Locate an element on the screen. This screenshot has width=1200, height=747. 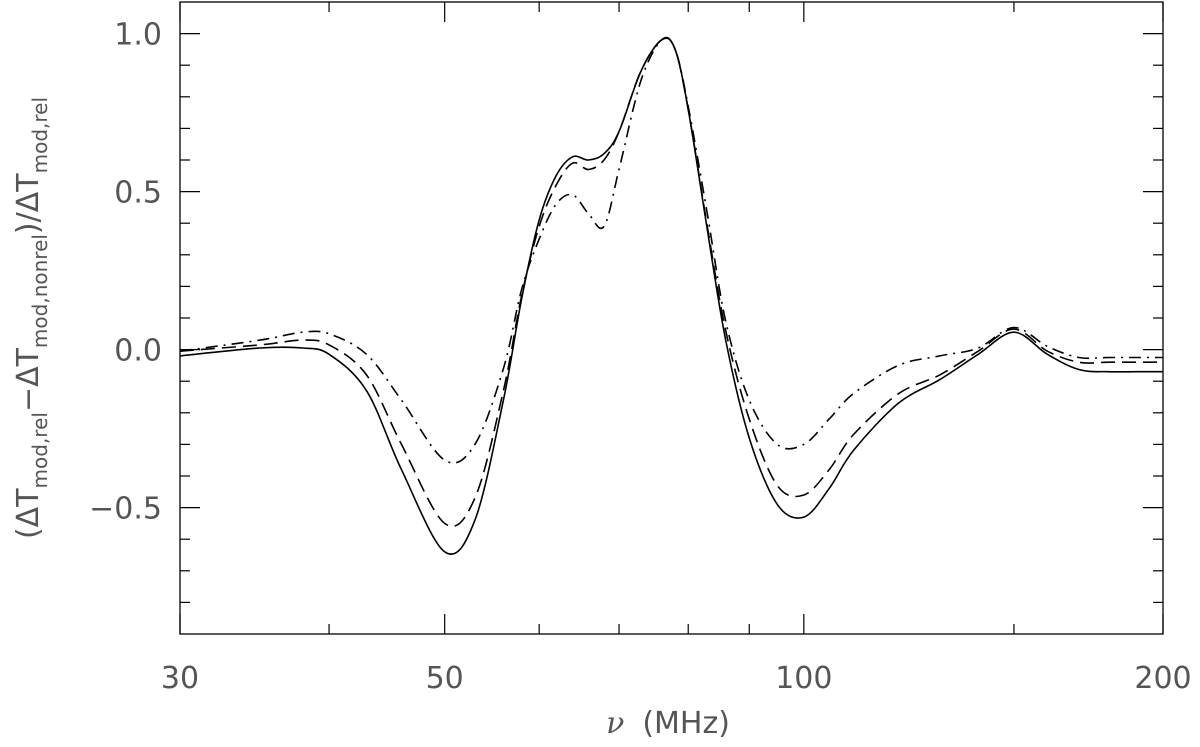
x-axis-label-symbol: ν is located at coordinates (615, 723).